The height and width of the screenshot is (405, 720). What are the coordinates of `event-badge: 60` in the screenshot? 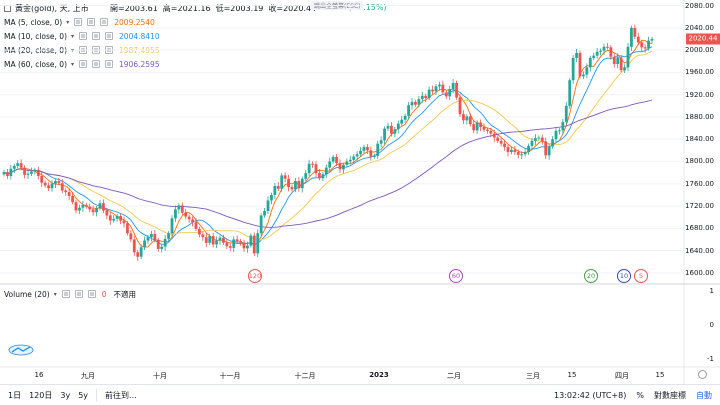 It's located at (456, 276).